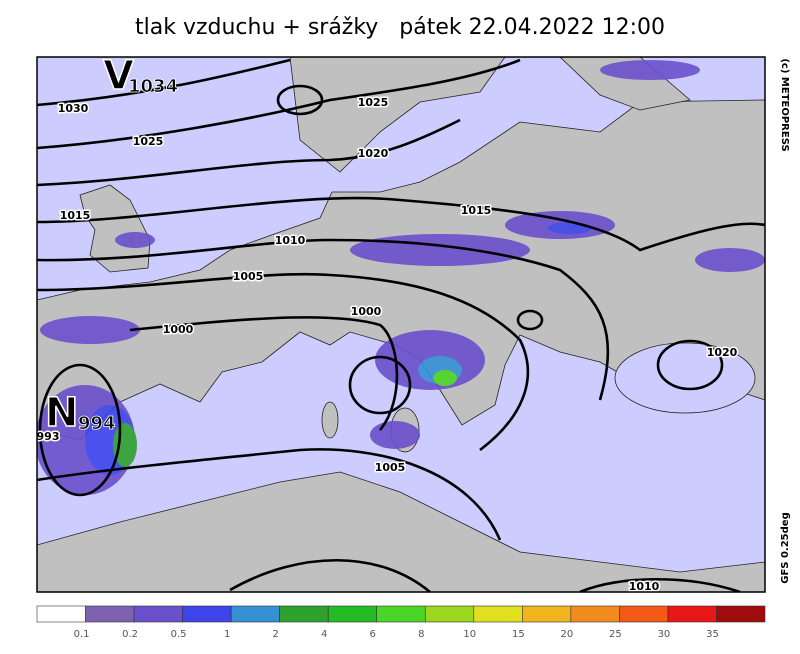  I want to click on center-value: 994, so click(97, 423).